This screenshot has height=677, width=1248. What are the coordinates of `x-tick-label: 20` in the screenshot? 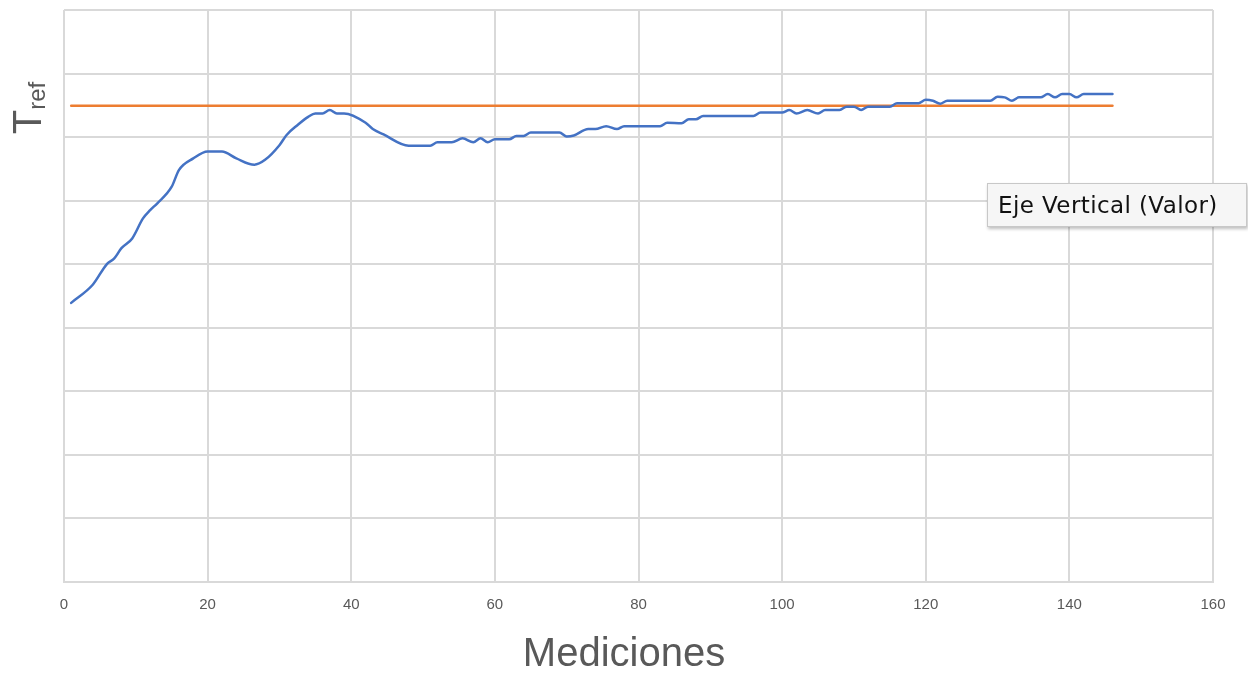 It's located at (207, 604).